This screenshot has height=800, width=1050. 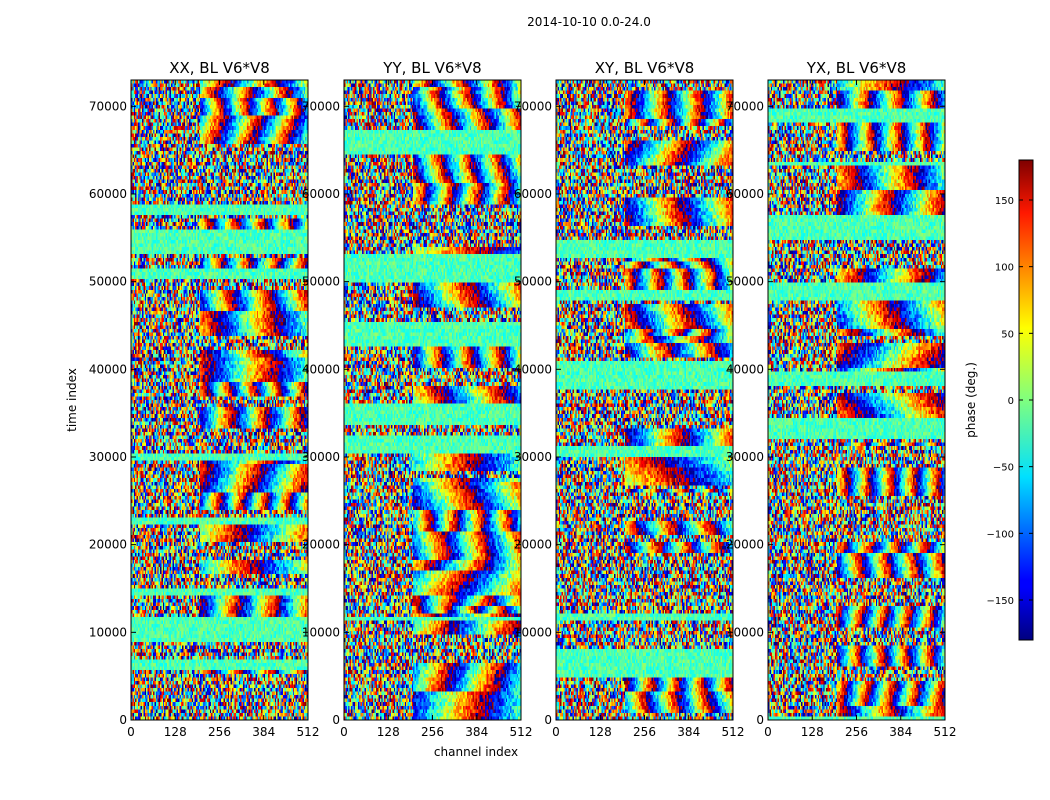 I want to click on colorbar-ticks: 150 100 50 0 −50 −100 −150, so click(x=1010, y=401).